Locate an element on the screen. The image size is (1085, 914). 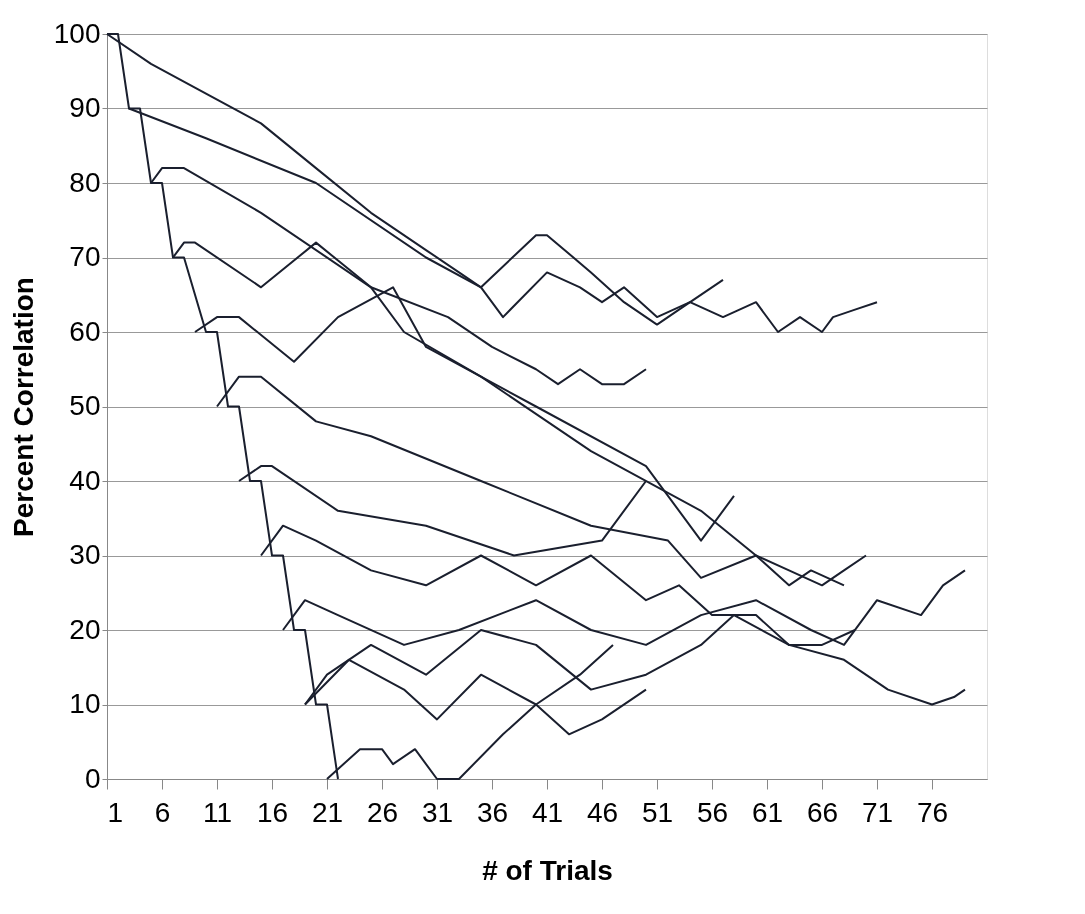
x-tick-label: 26 is located at coordinates (382, 812).